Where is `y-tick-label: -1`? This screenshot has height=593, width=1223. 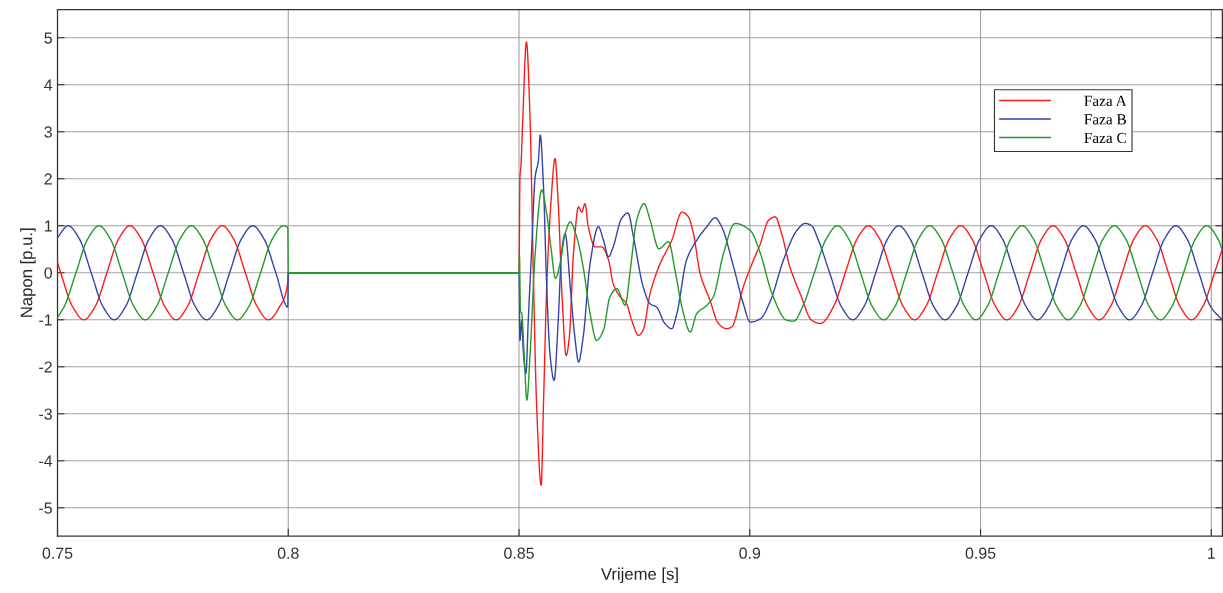
y-tick-label: -1 is located at coordinates (45, 320).